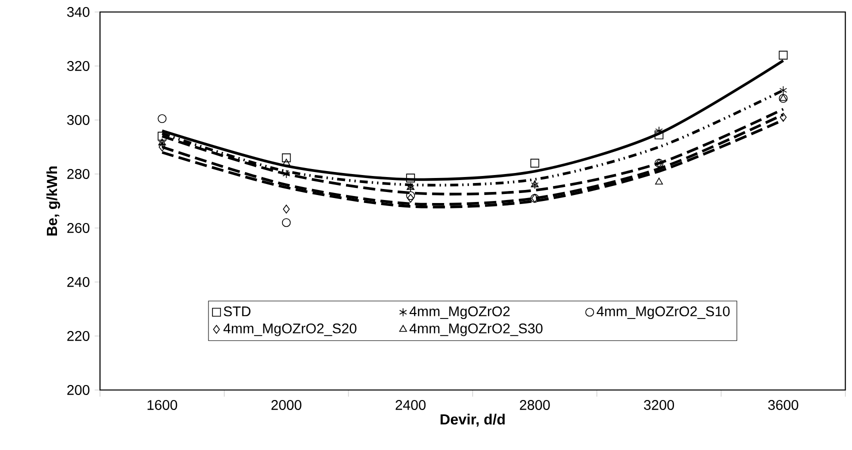 The height and width of the screenshot is (450, 852). Describe the element at coordinates (663, 313) in the screenshot. I see `legend-label: 4mm_MgOZrO2_S10` at that location.